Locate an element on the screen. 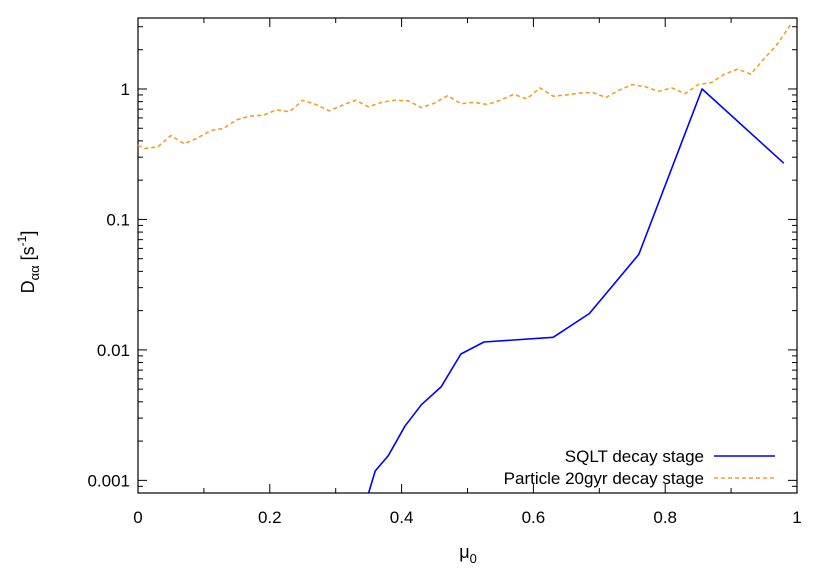 The width and height of the screenshot is (830, 581). legend-label-sqlt: SQLT decay stage is located at coordinates (634, 456).